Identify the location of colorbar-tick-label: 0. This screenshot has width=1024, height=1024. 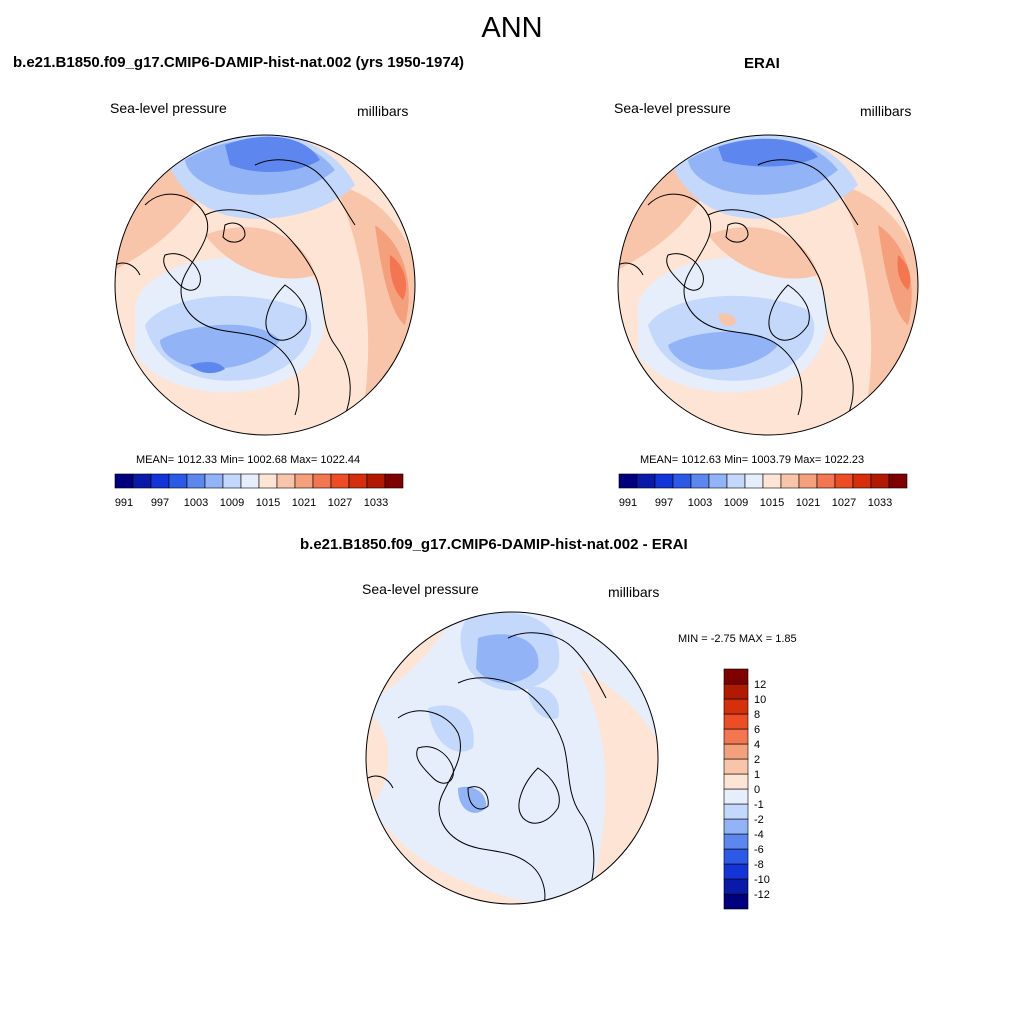
(757, 790).